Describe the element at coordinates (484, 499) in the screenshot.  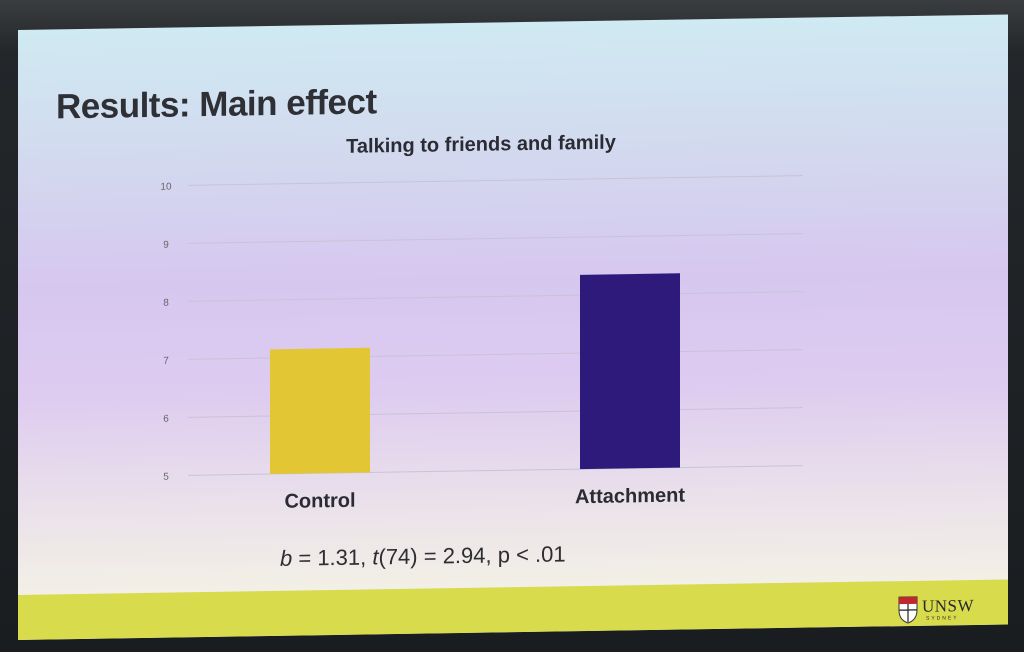
I see `x-axis-labels: Control Attachment` at that location.